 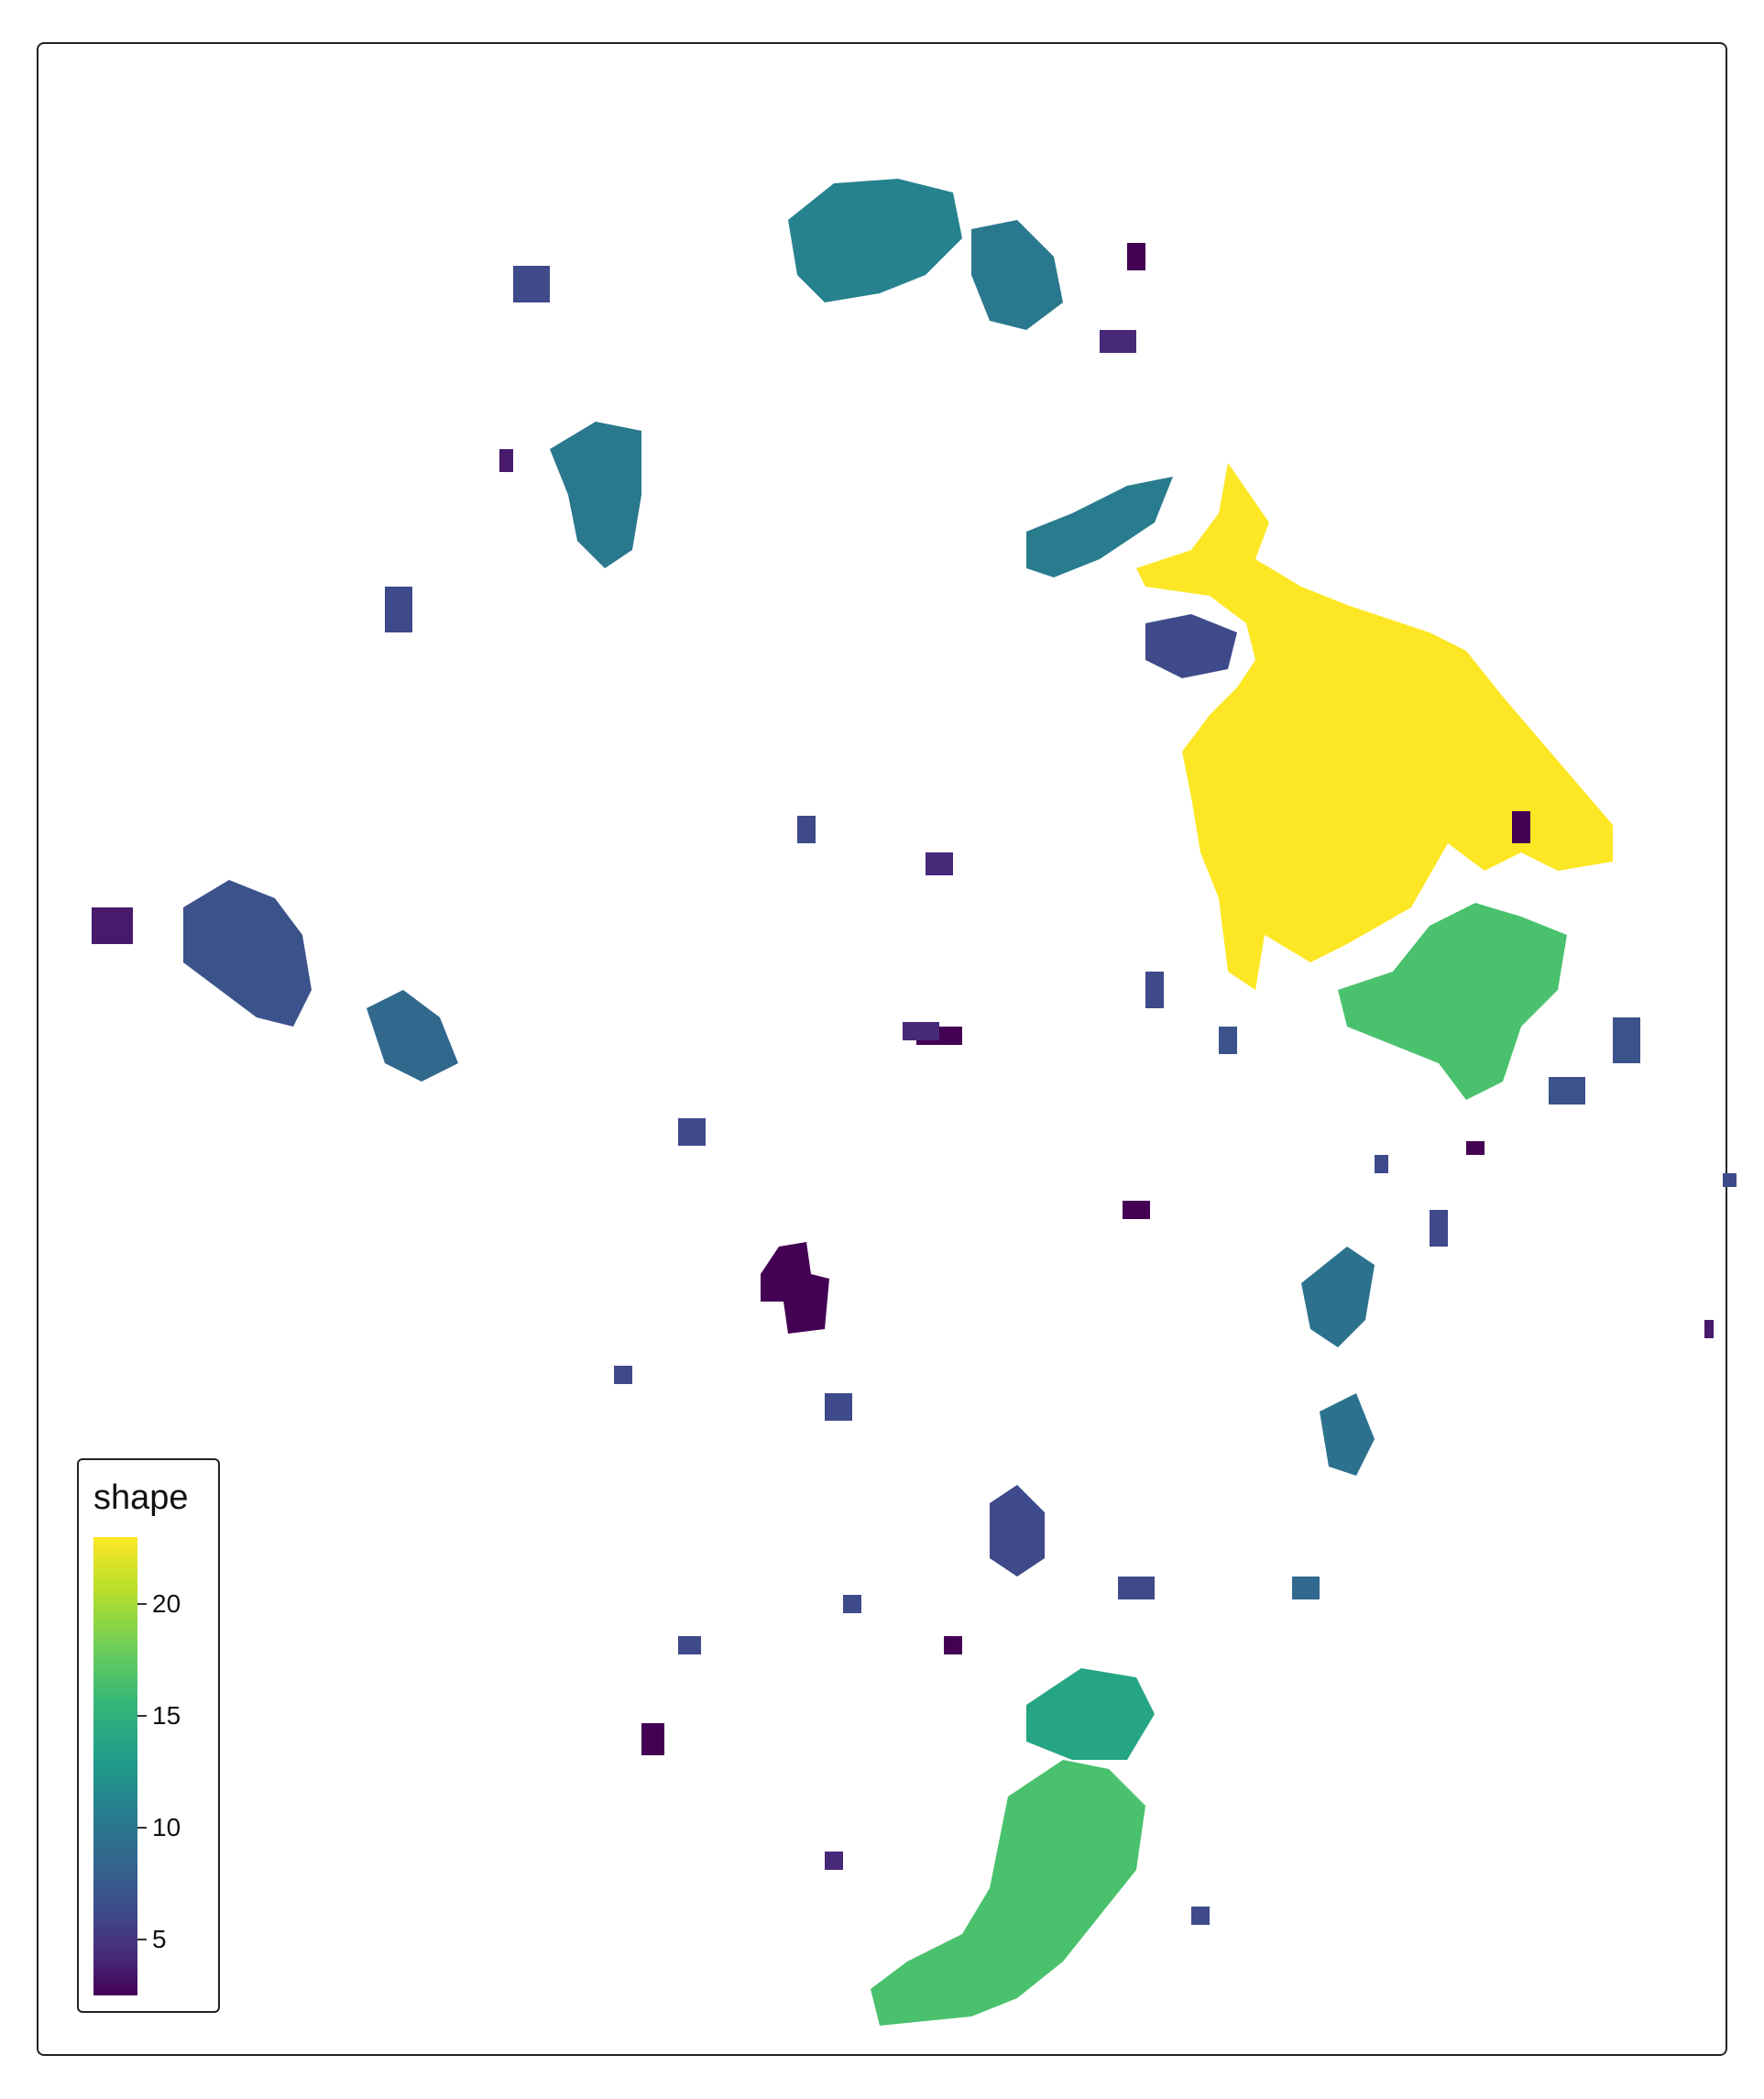 I want to click on patch-teal-cluster-southeast, so click(x=1338, y=1362).